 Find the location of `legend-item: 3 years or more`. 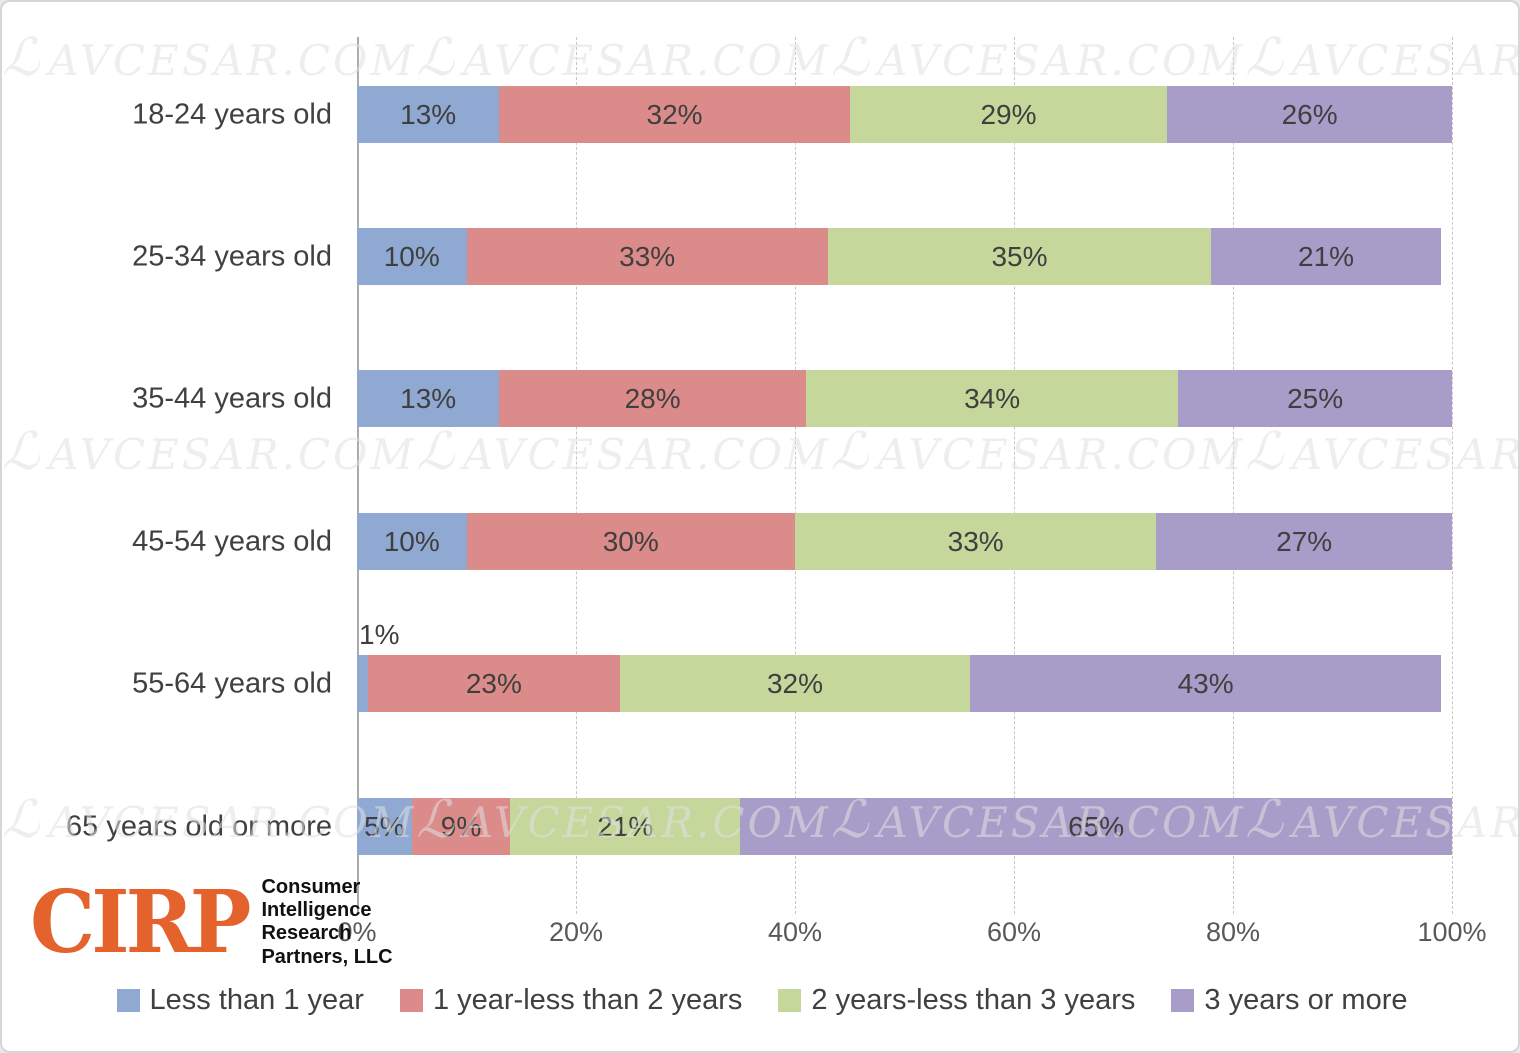

legend-item: 3 years or more is located at coordinates (1289, 1000).